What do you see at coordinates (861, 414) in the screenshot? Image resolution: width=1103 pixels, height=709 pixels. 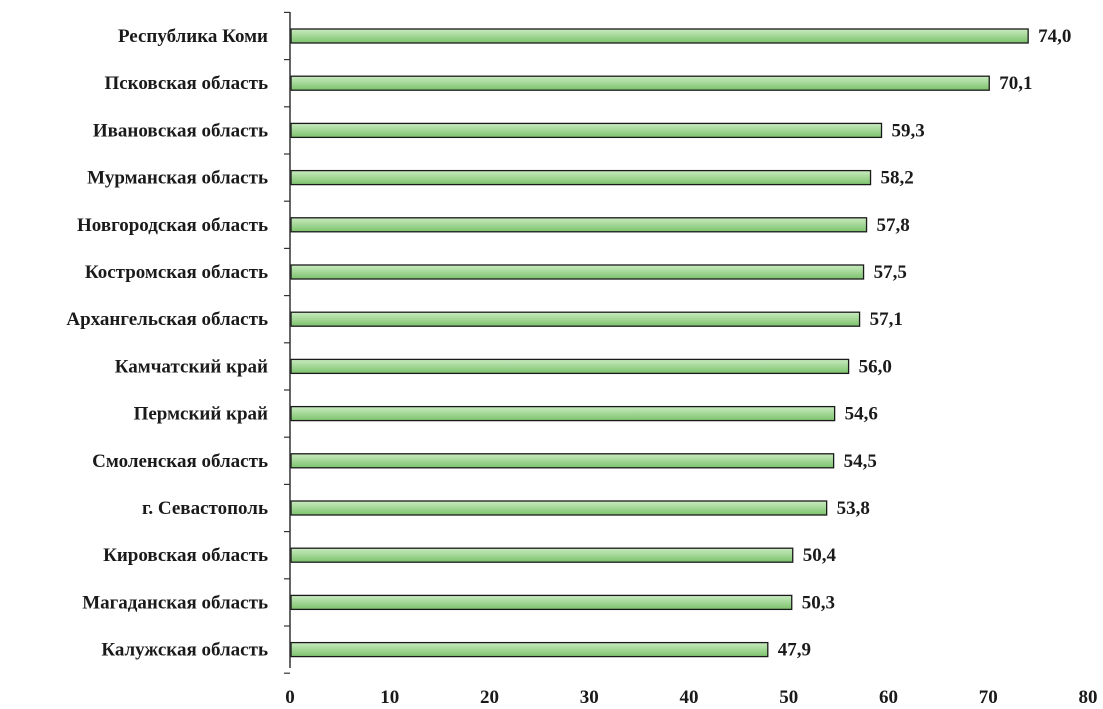 I see `value-label: 54,6` at bounding box center [861, 414].